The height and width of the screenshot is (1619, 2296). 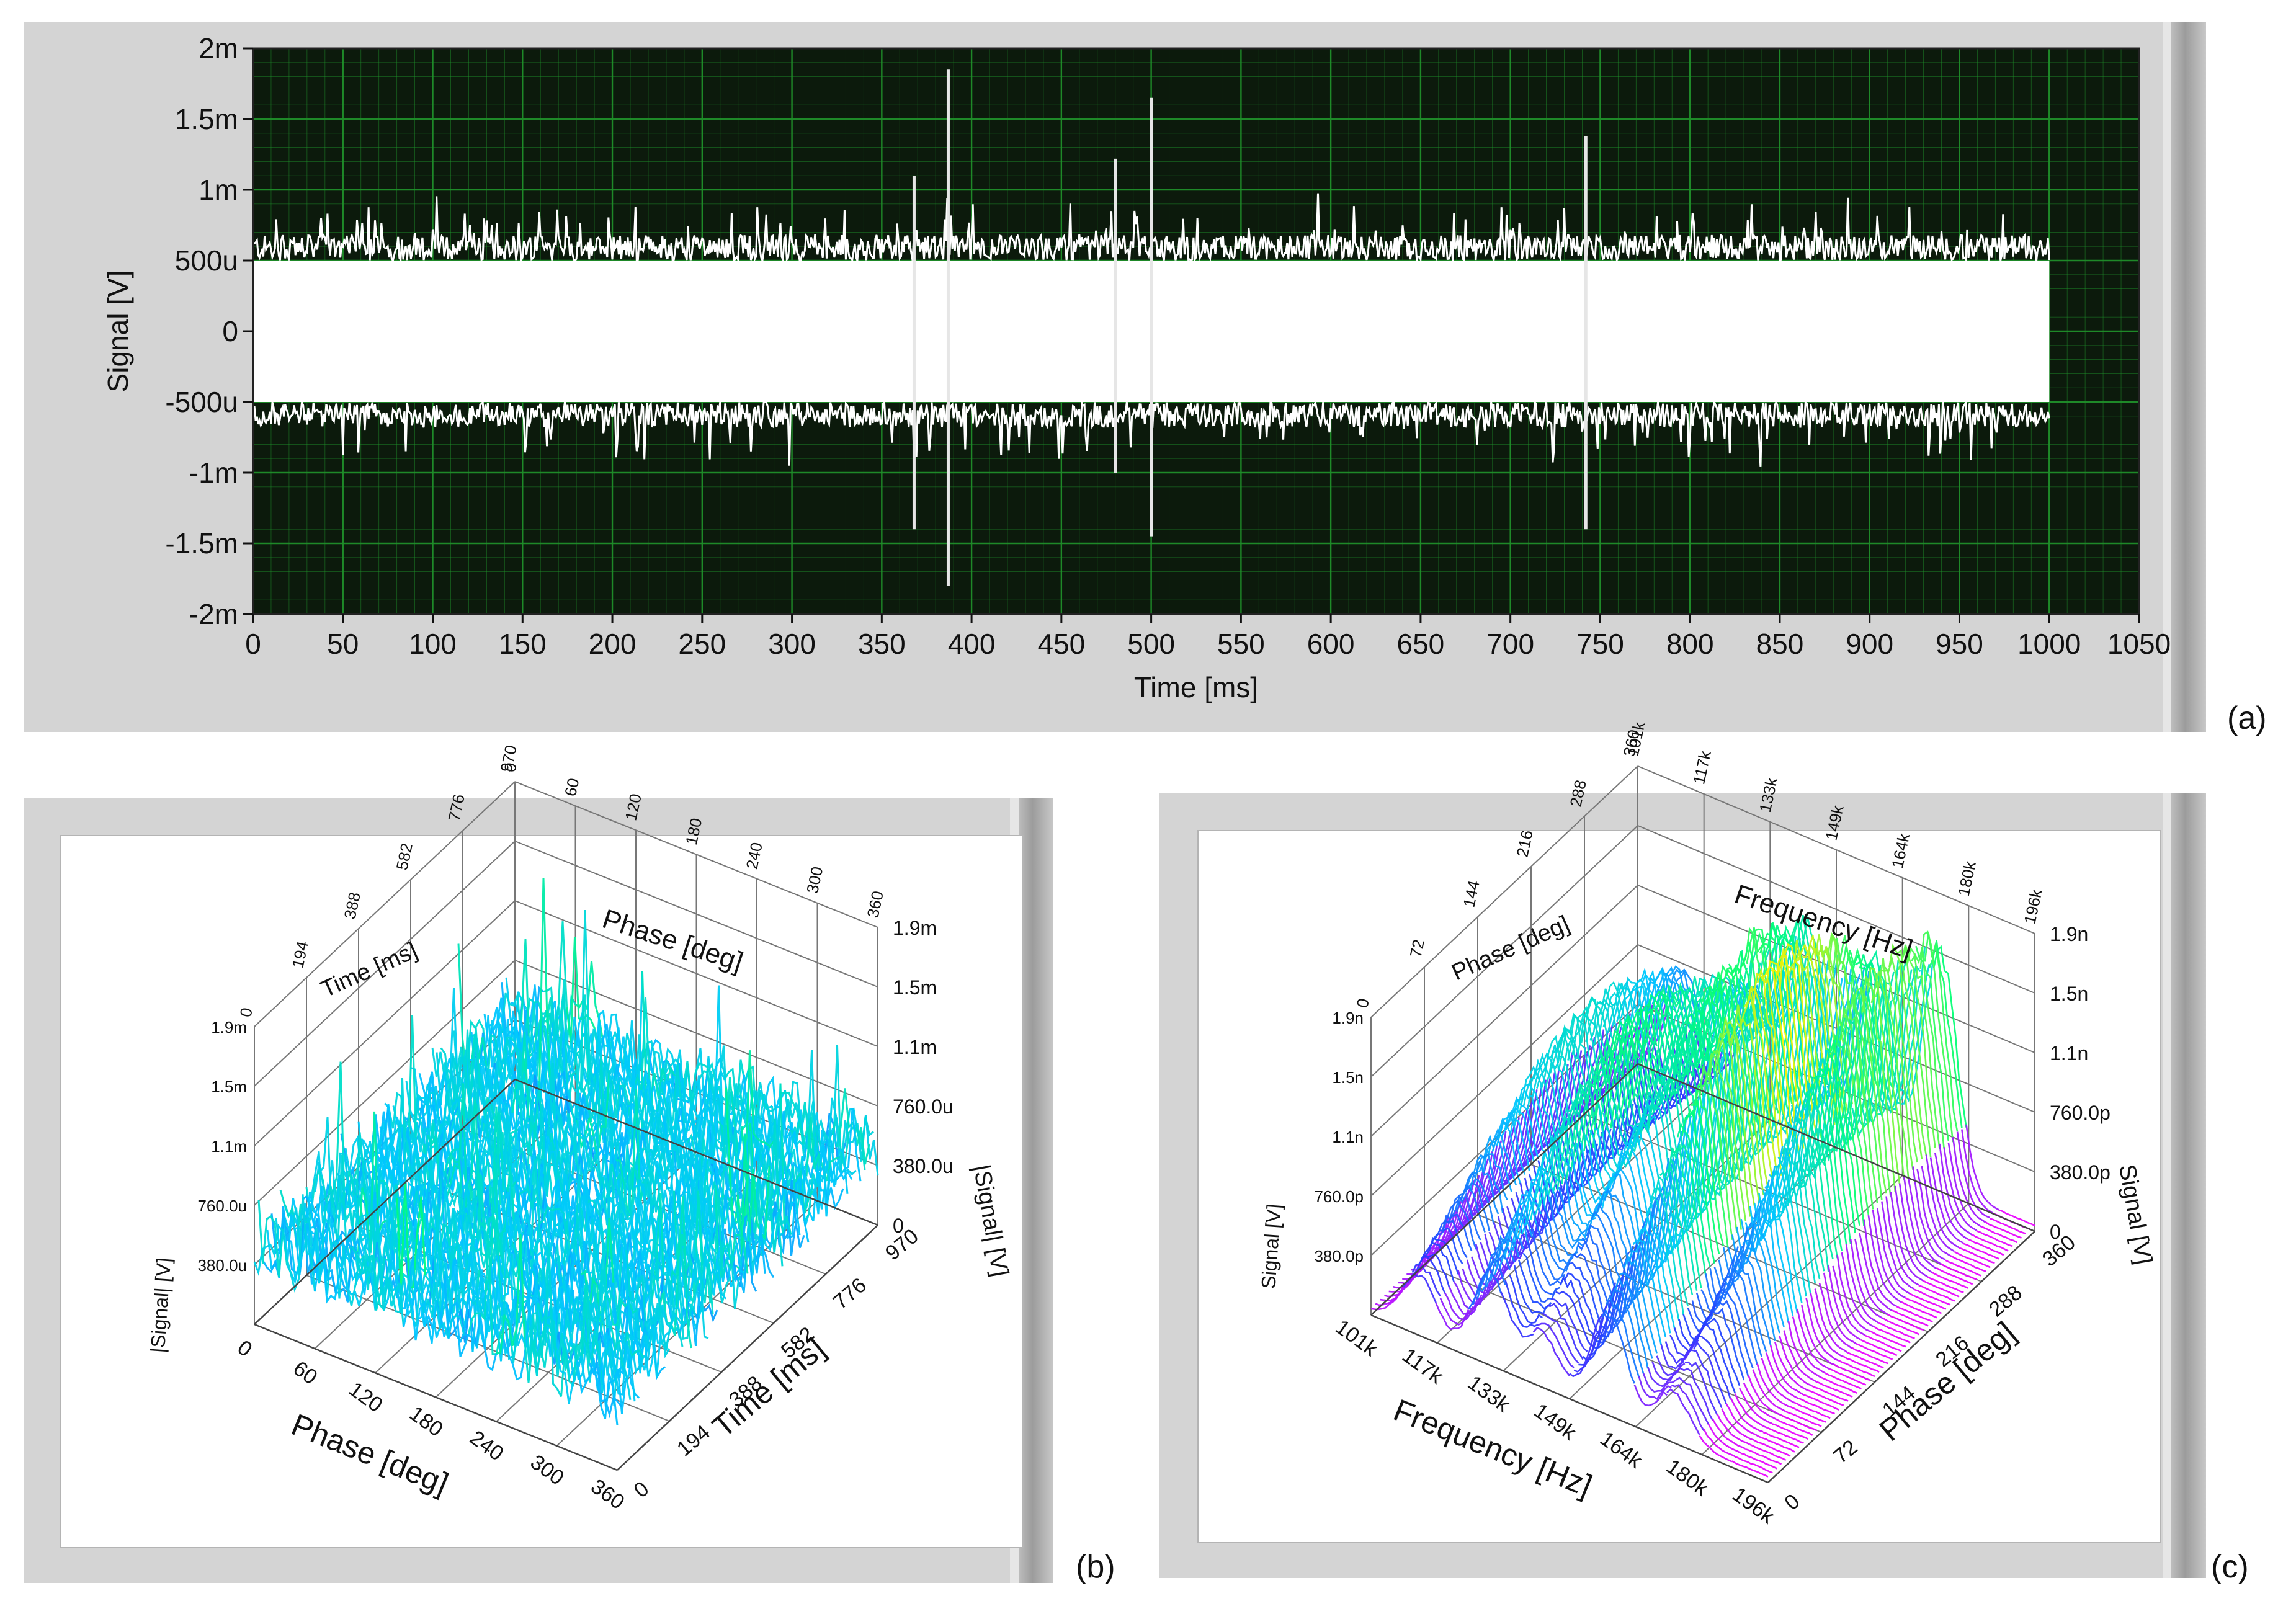 What do you see at coordinates (510, 767) in the screenshot?
I see `top-x-tick-label: 0` at bounding box center [510, 767].